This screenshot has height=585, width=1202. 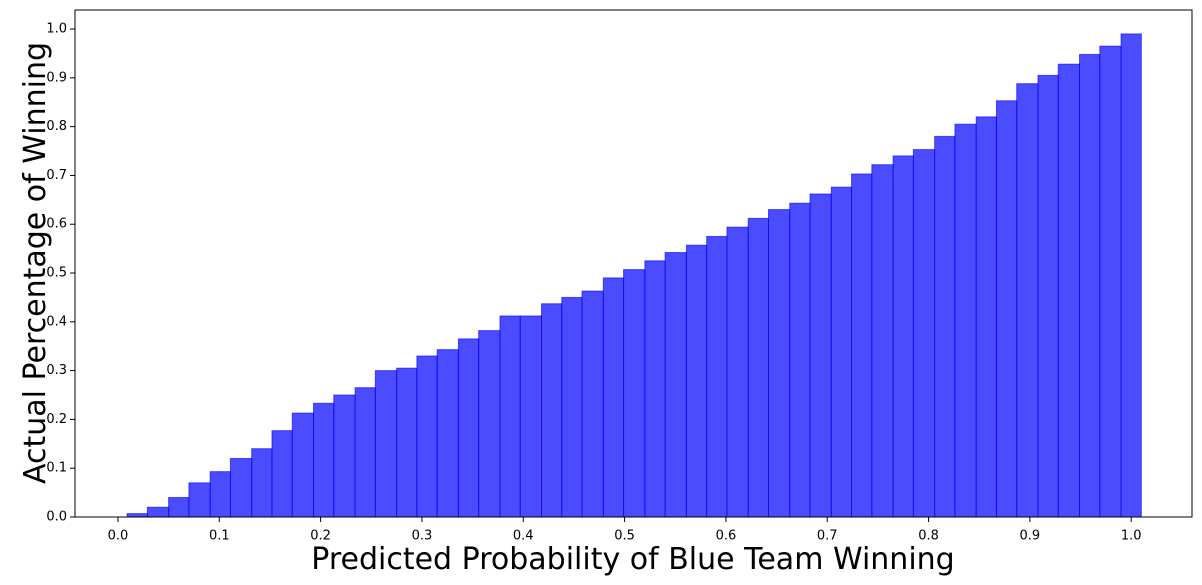 What do you see at coordinates (1131, 536) in the screenshot?
I see `x-tick-label: 1.0` at bounding box center [1131, 536].